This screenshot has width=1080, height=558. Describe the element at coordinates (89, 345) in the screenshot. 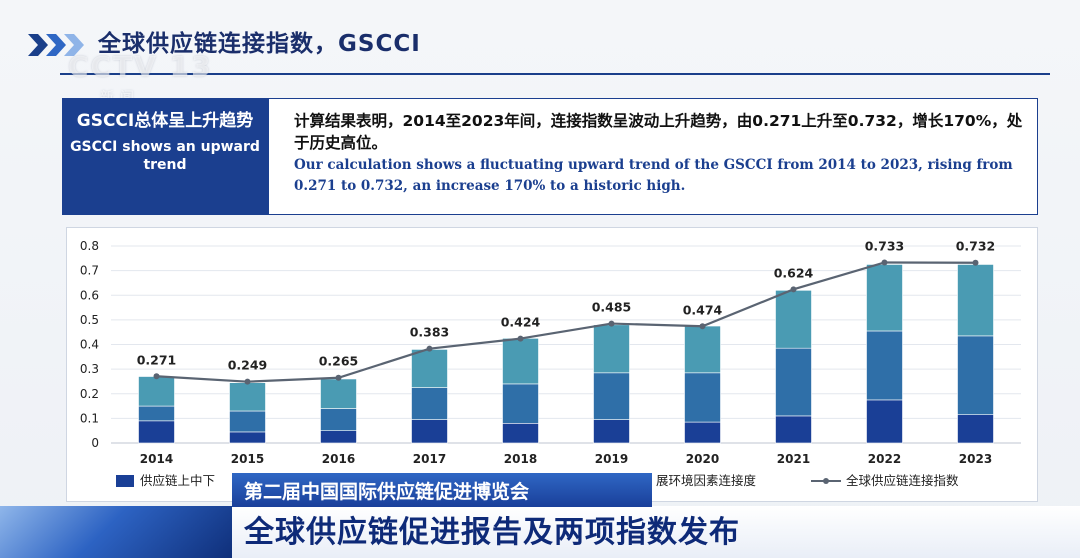

I see `y-tick-label: 0.4` at that location.